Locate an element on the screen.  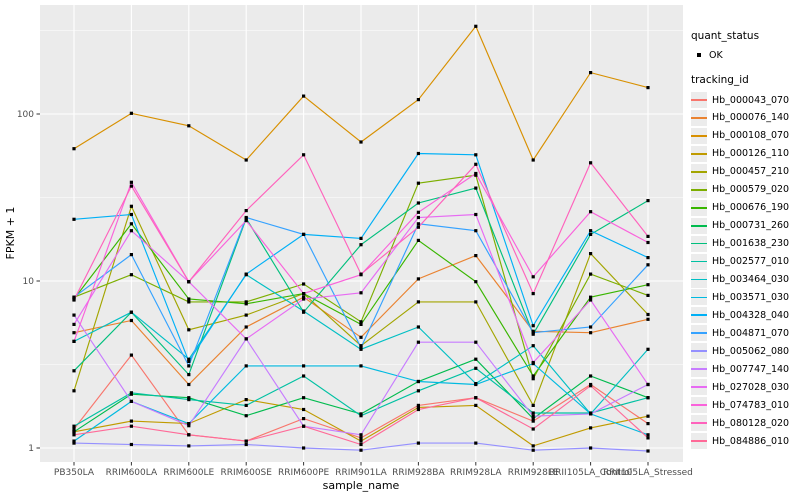
legend-item-Hb_004871_070: Hb_004871_070 is located at coordinates (740, 333).